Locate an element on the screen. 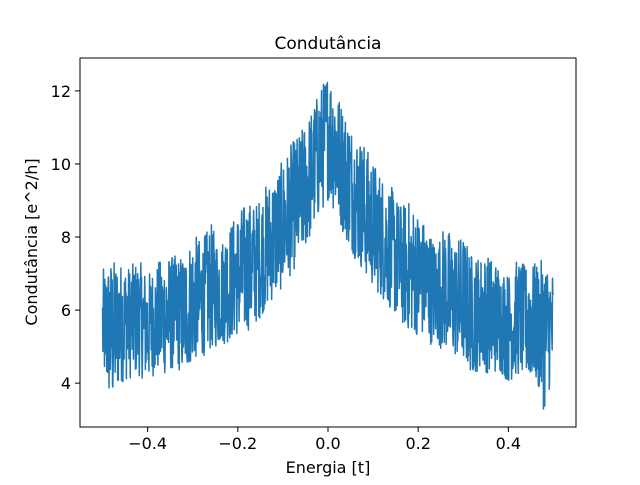 This screenshot has width=640, height=485. y-tick-label: 12 is located at coordinates (61, 91).